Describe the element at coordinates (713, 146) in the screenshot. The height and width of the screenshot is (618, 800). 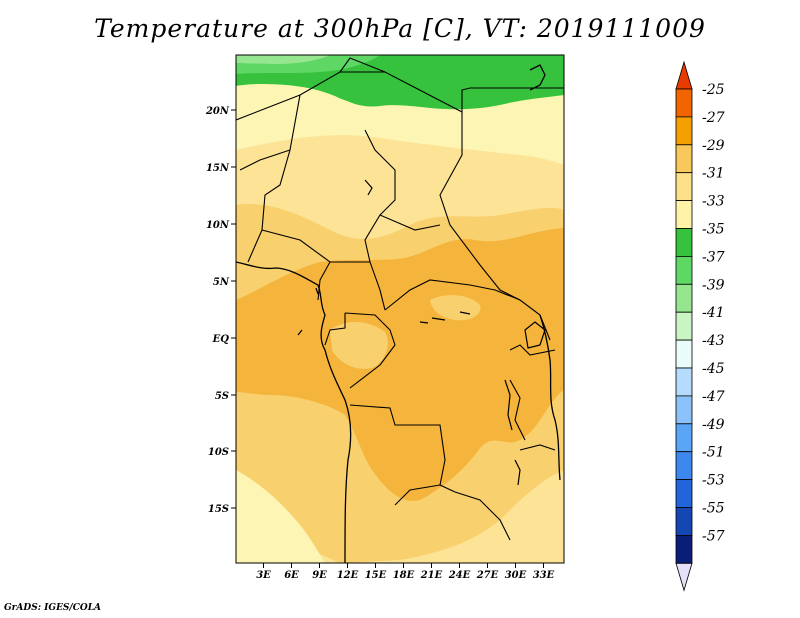
I see `colorbar-label: -29` at that location.